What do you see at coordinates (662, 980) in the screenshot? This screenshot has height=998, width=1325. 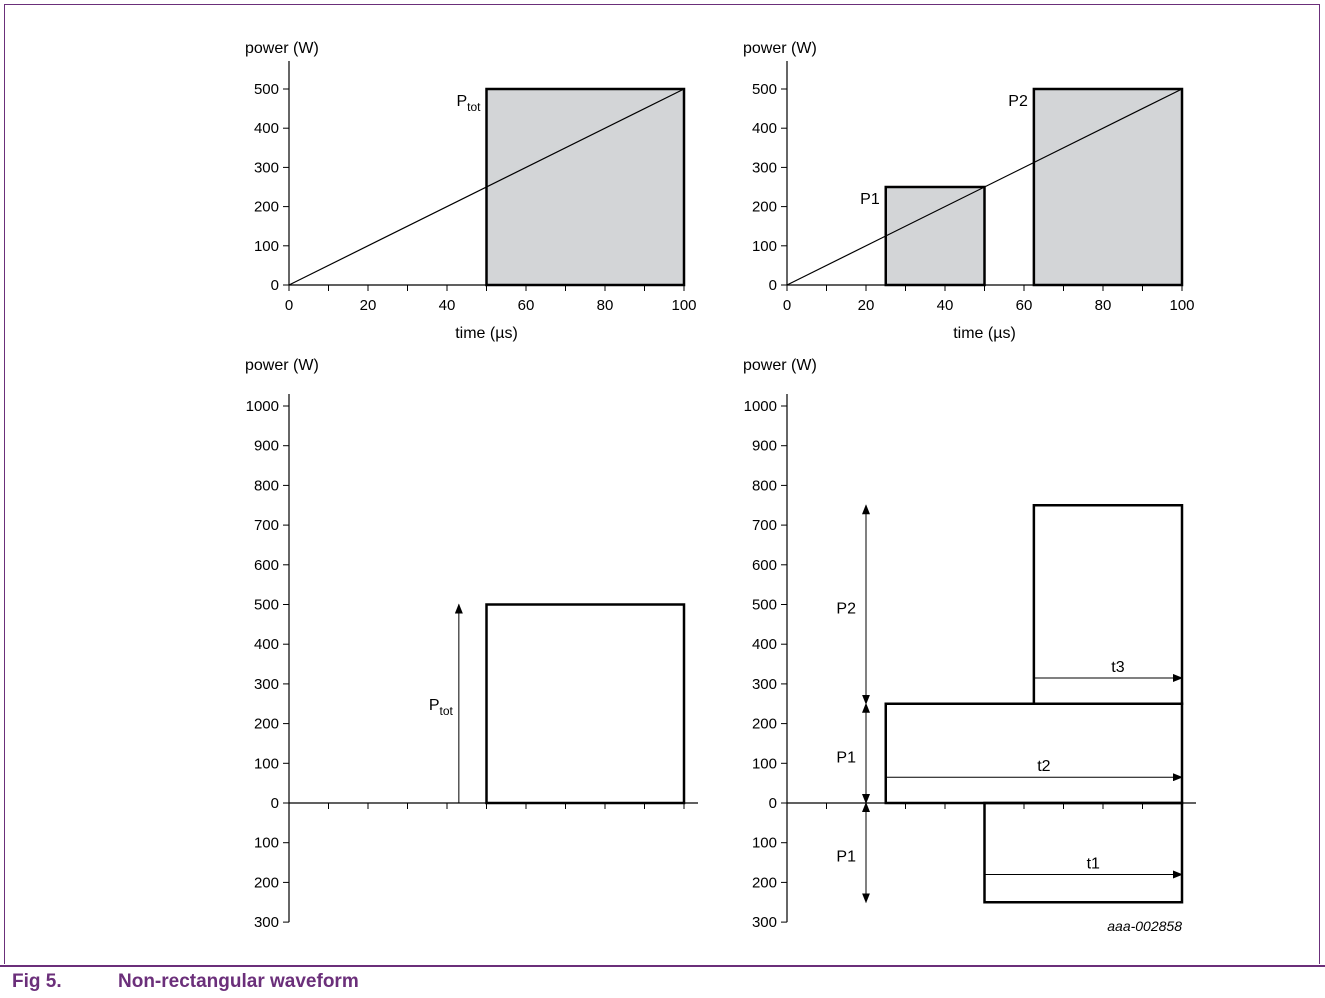 I see `figure-caption: Fig 5. Non-rectangular waveform` at bounding box center [662, 980].